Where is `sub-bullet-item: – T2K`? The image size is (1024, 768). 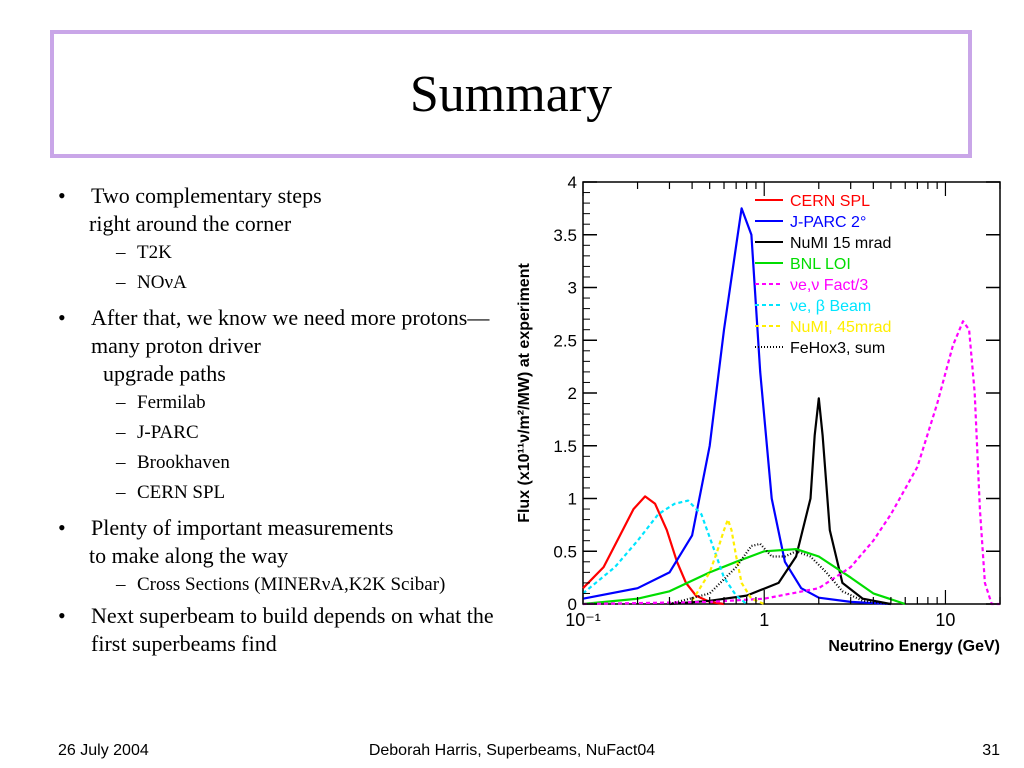
sub-bullet-item: – T2K is located at coordinates (144, 252).